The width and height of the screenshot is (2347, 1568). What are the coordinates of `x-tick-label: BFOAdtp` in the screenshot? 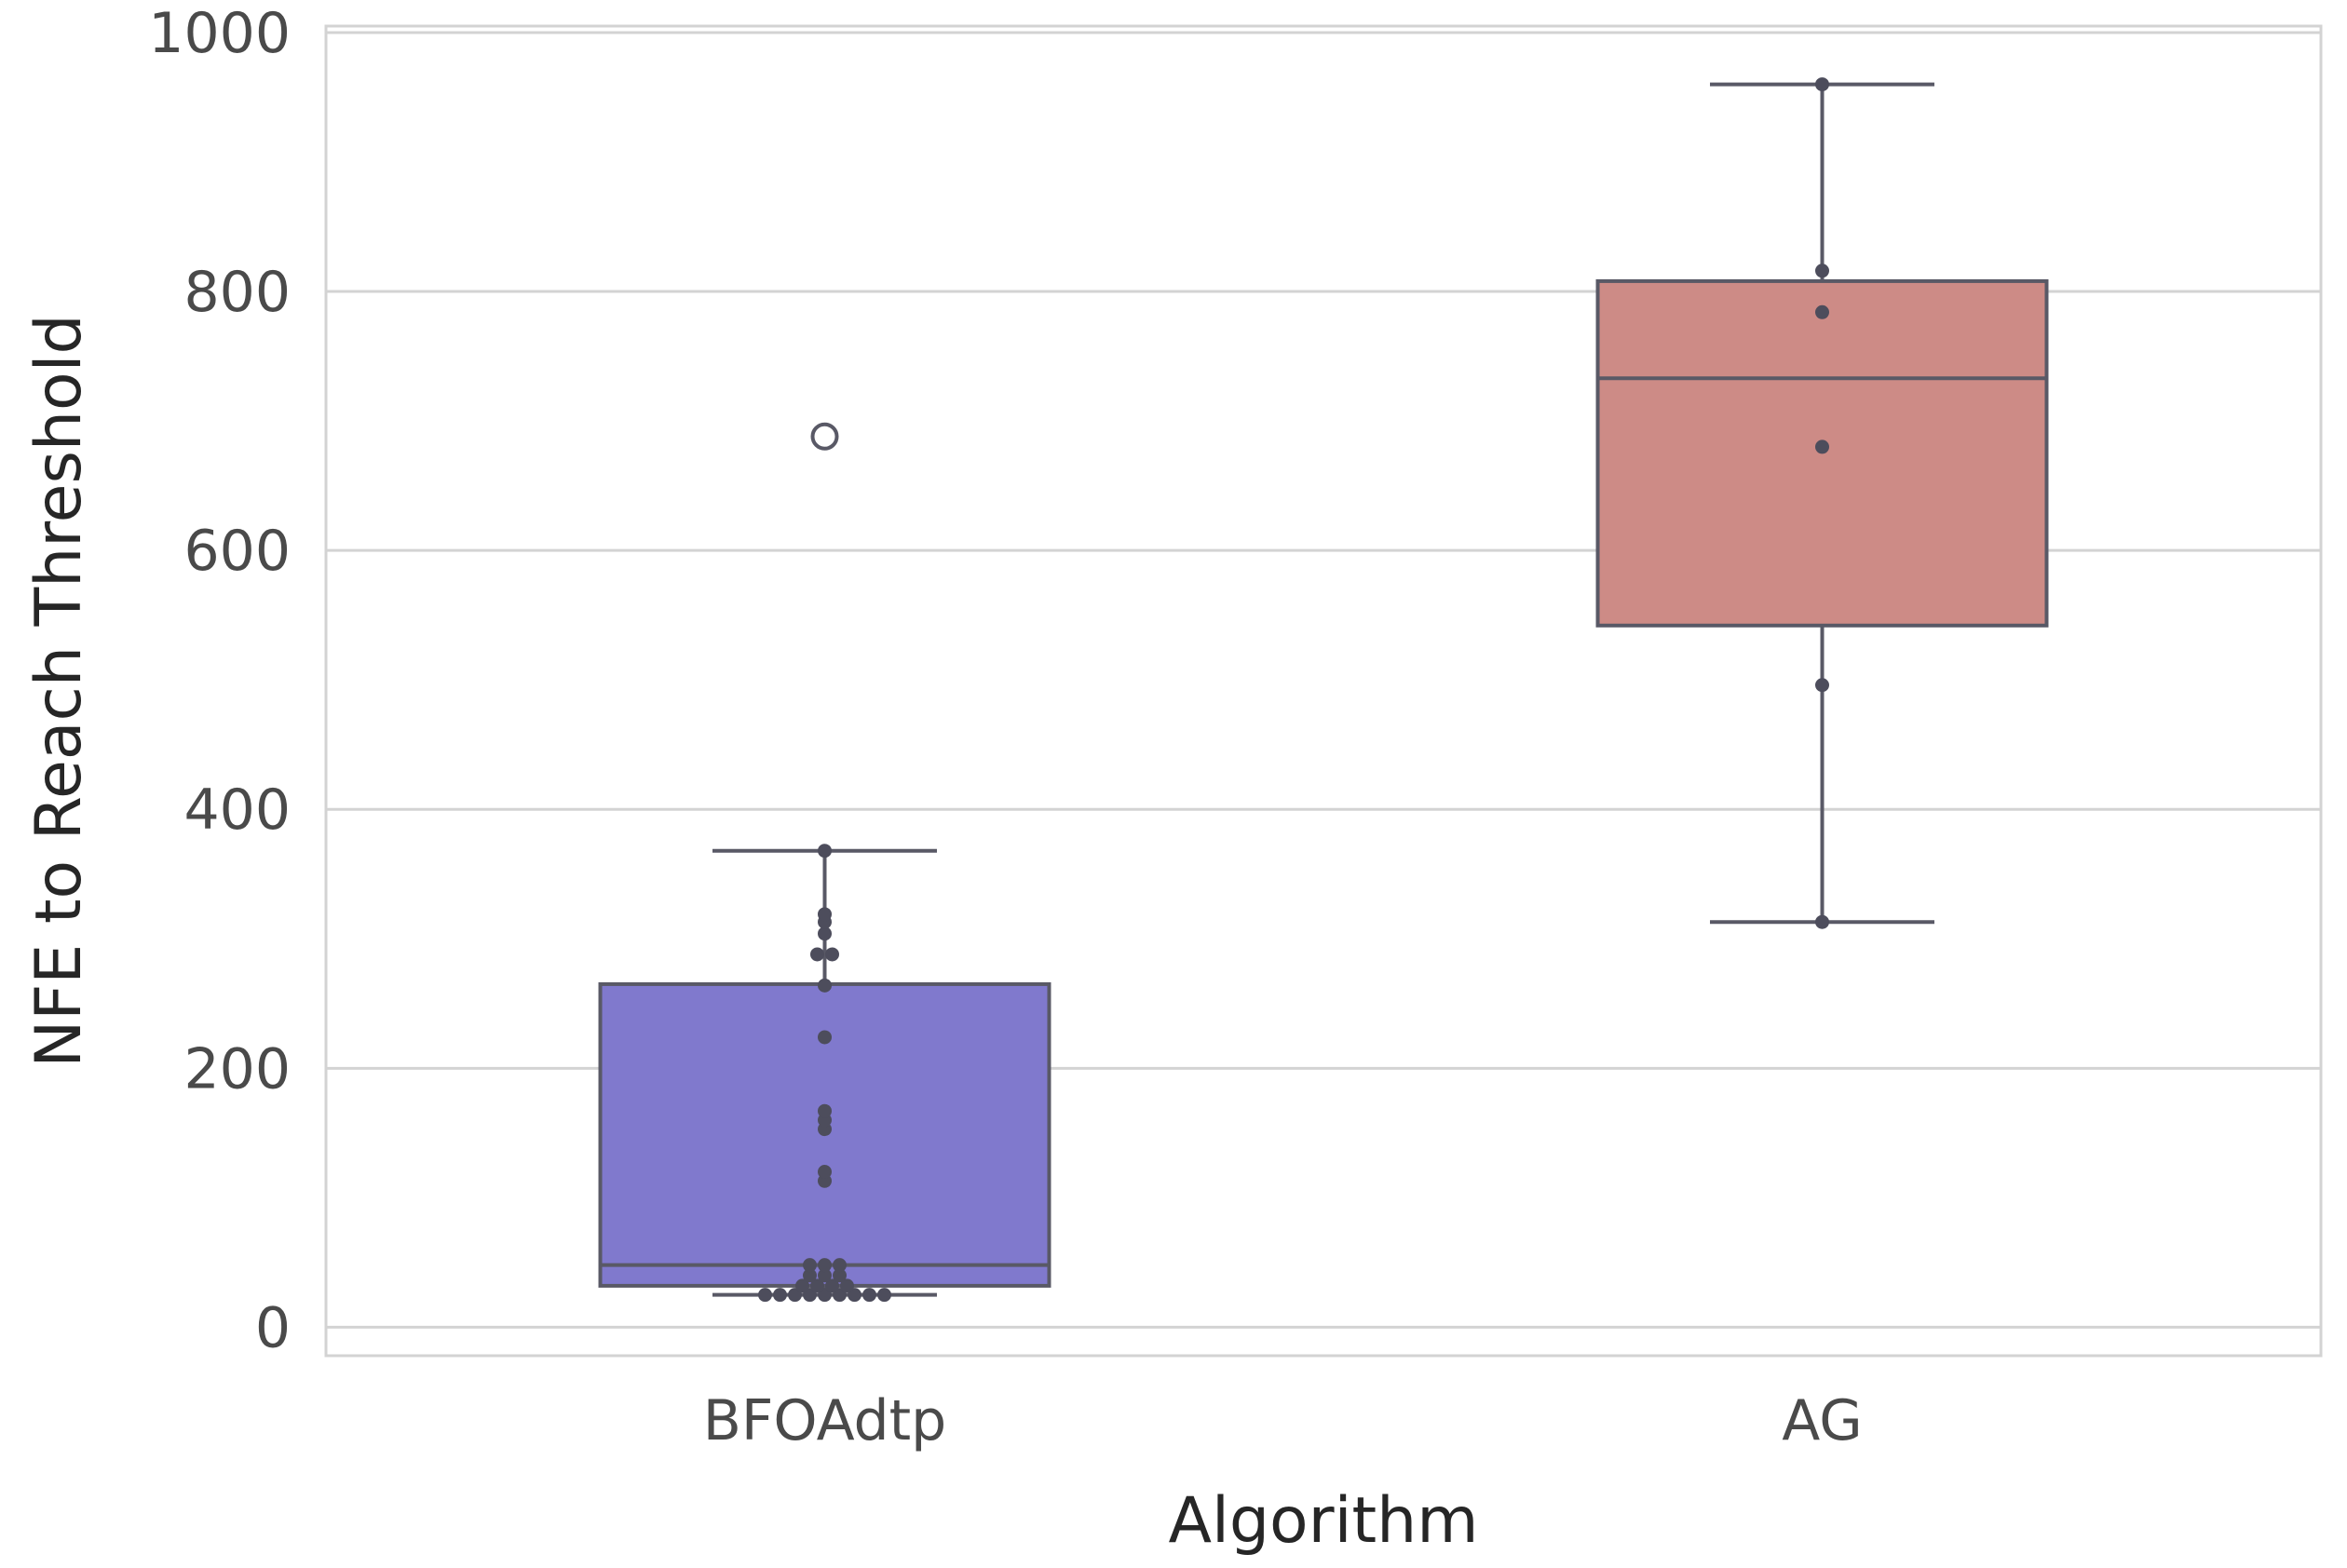 It's located at (825, 1420).